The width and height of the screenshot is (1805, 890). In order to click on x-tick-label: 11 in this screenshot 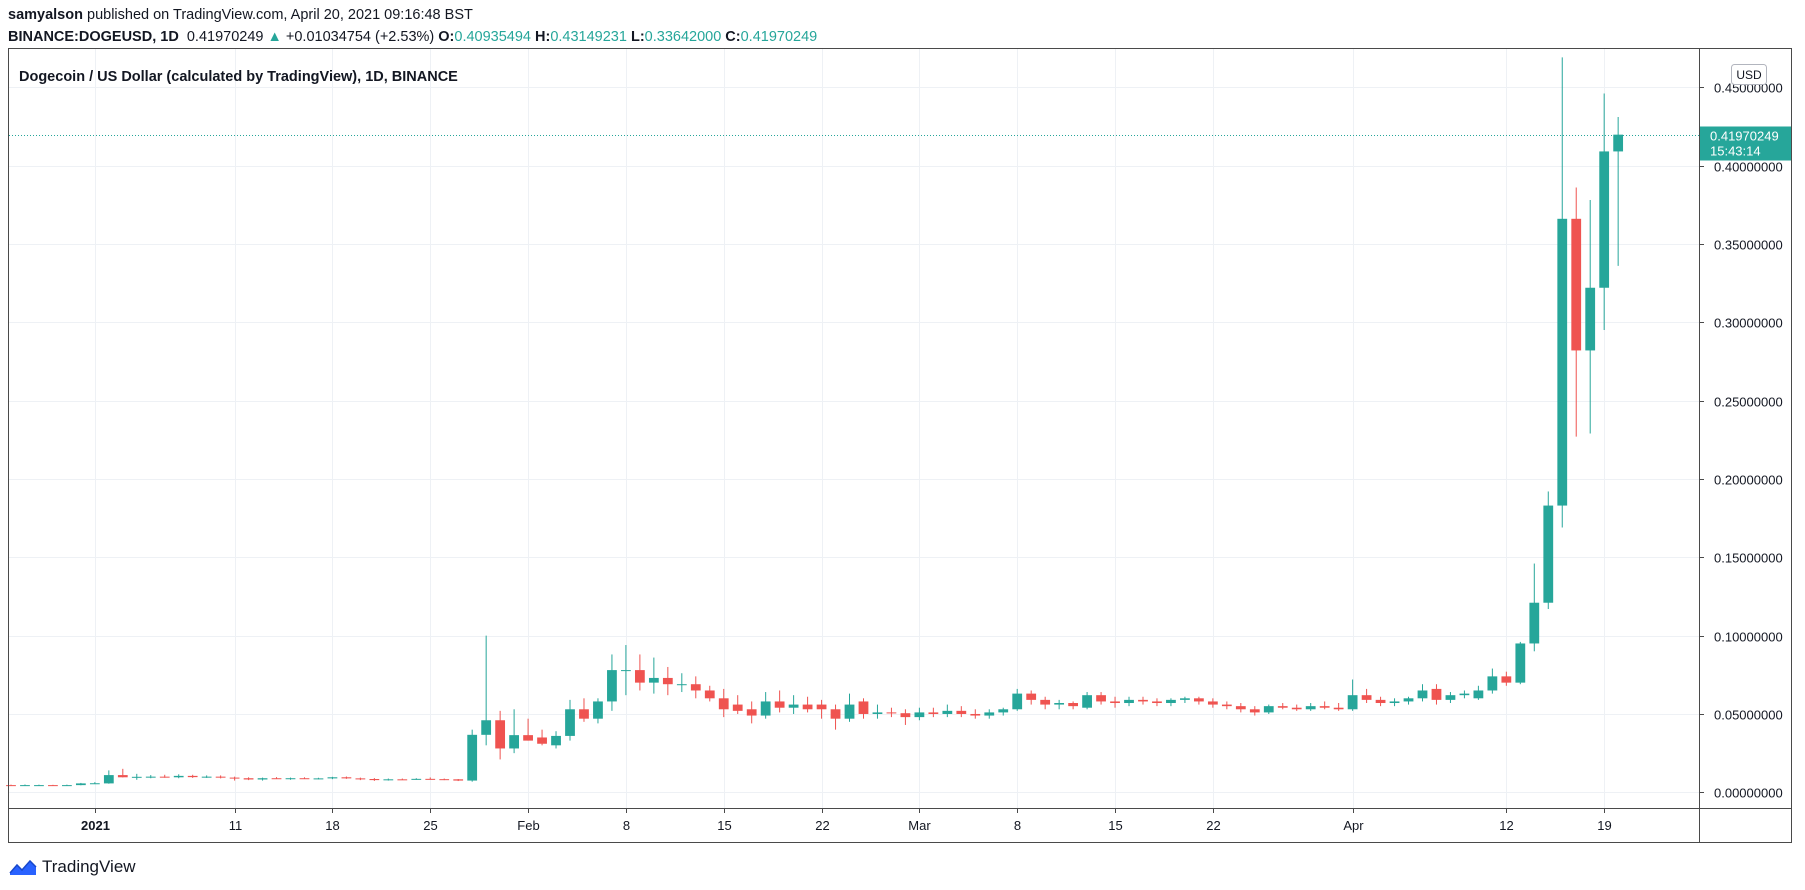, I will do `click(236, 825)`.